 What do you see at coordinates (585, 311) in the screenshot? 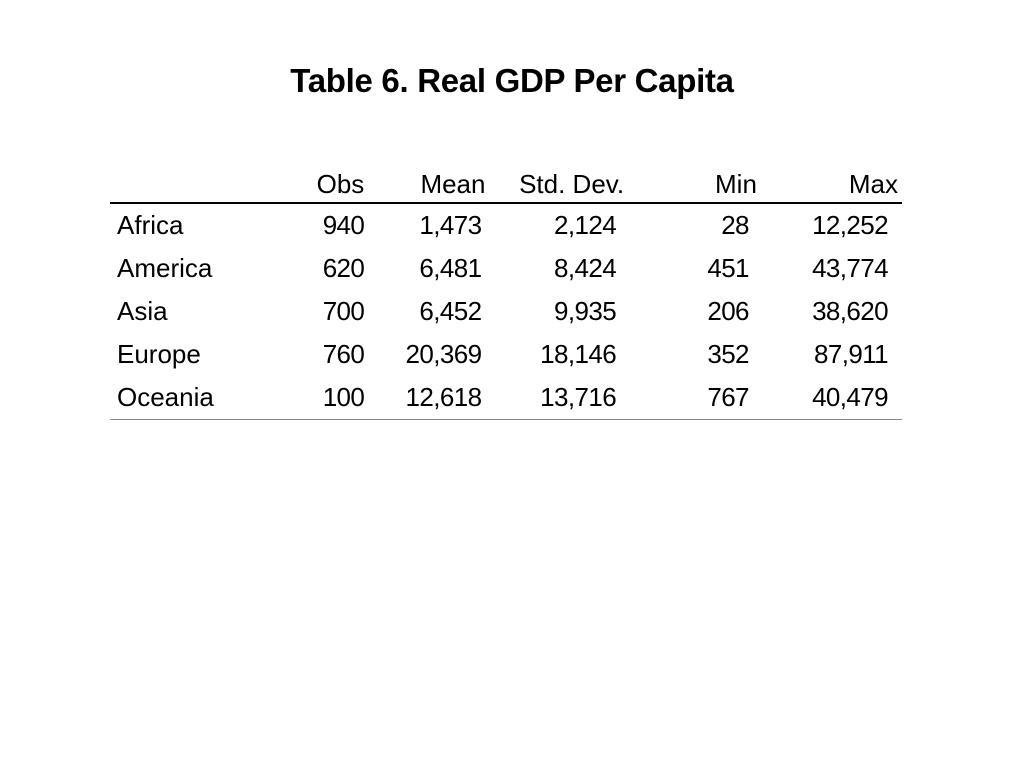
I see `std-dev-cell: 9,935` at bounding box center [585, 311].